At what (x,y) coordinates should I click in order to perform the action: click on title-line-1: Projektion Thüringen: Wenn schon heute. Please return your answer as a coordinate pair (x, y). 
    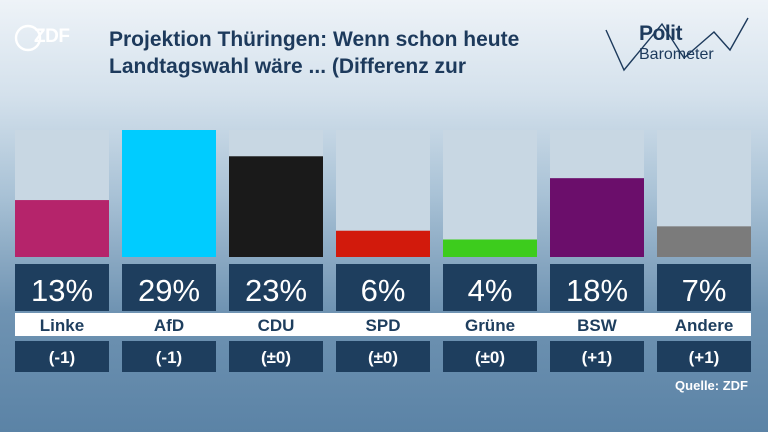
    Looking at the image, I should click on (314, 39).